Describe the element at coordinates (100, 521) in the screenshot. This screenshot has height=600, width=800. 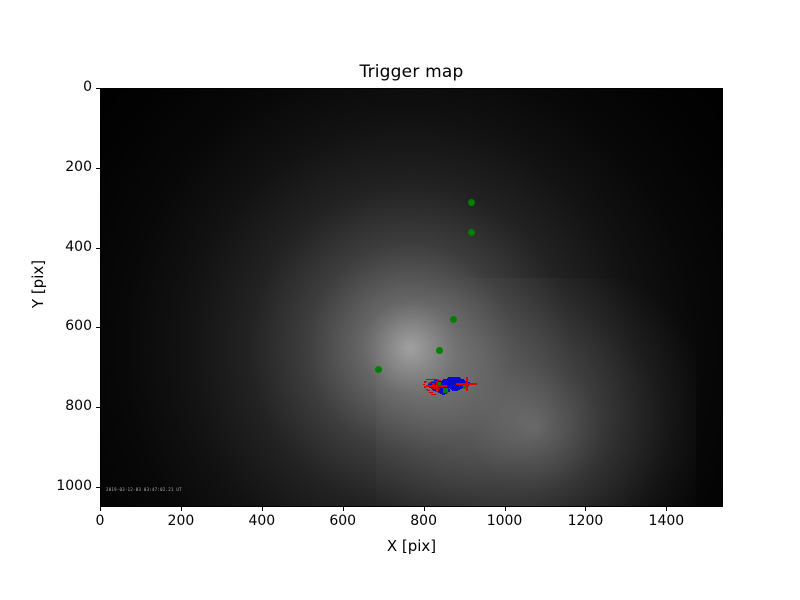
I see `x-tick-label: 0` at that location.